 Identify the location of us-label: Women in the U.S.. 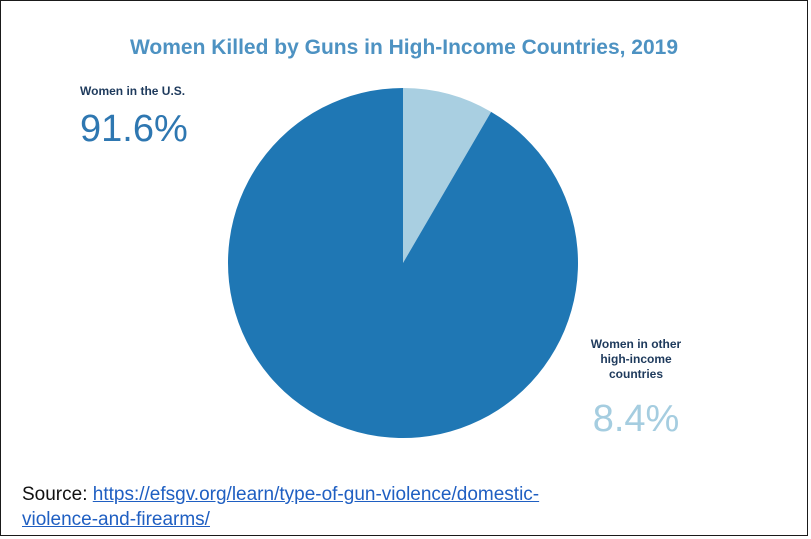
(133, 91).